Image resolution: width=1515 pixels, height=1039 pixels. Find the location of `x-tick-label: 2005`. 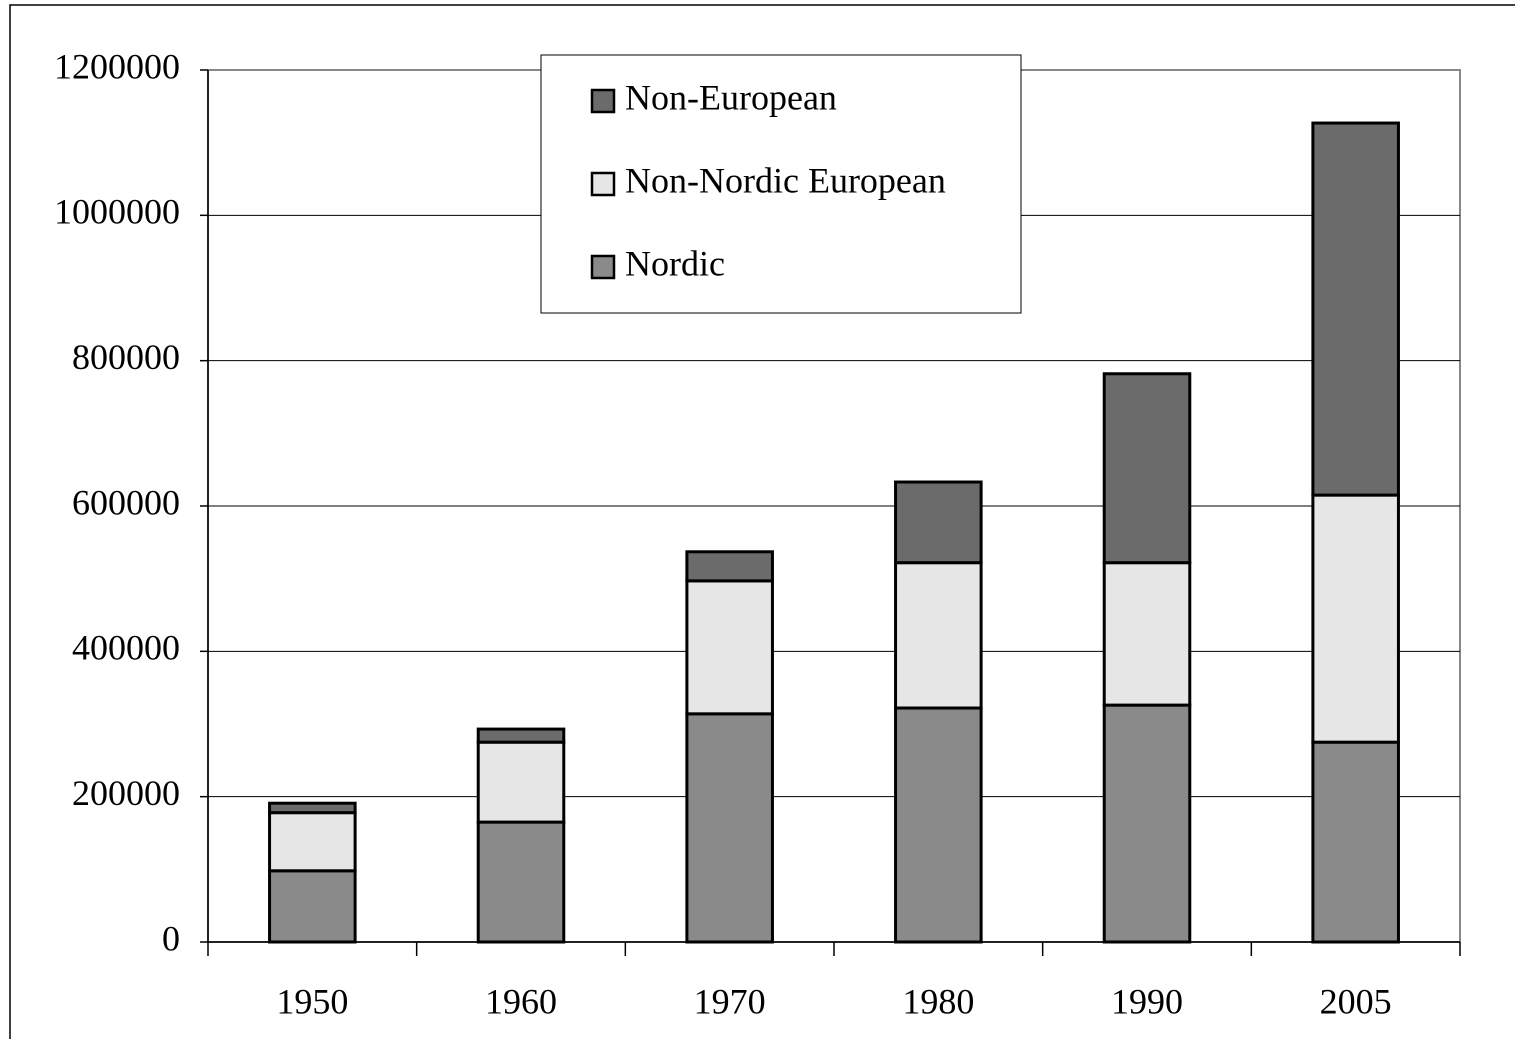

x-tick-label: 2005 is located at coordinates (1356, 1001).